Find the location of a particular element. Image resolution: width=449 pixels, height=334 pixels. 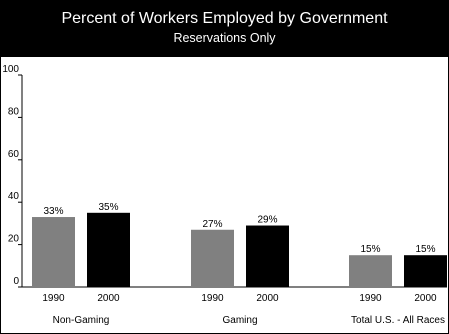

group-label: Total U.S. - All Races is located at coordinates (398, 320).